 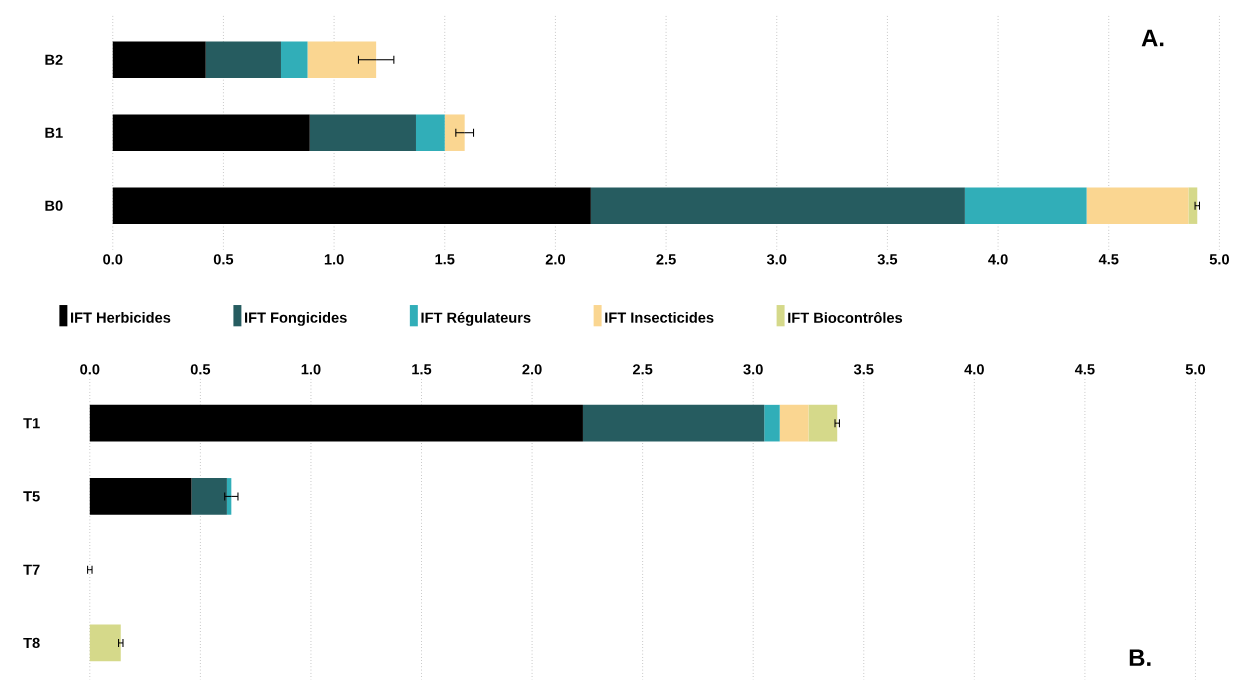 What do you see at coordinates (659, 318) in the screenshot?
I see `legend-label: IFT Insecticides` at bounding box center [659, 318].